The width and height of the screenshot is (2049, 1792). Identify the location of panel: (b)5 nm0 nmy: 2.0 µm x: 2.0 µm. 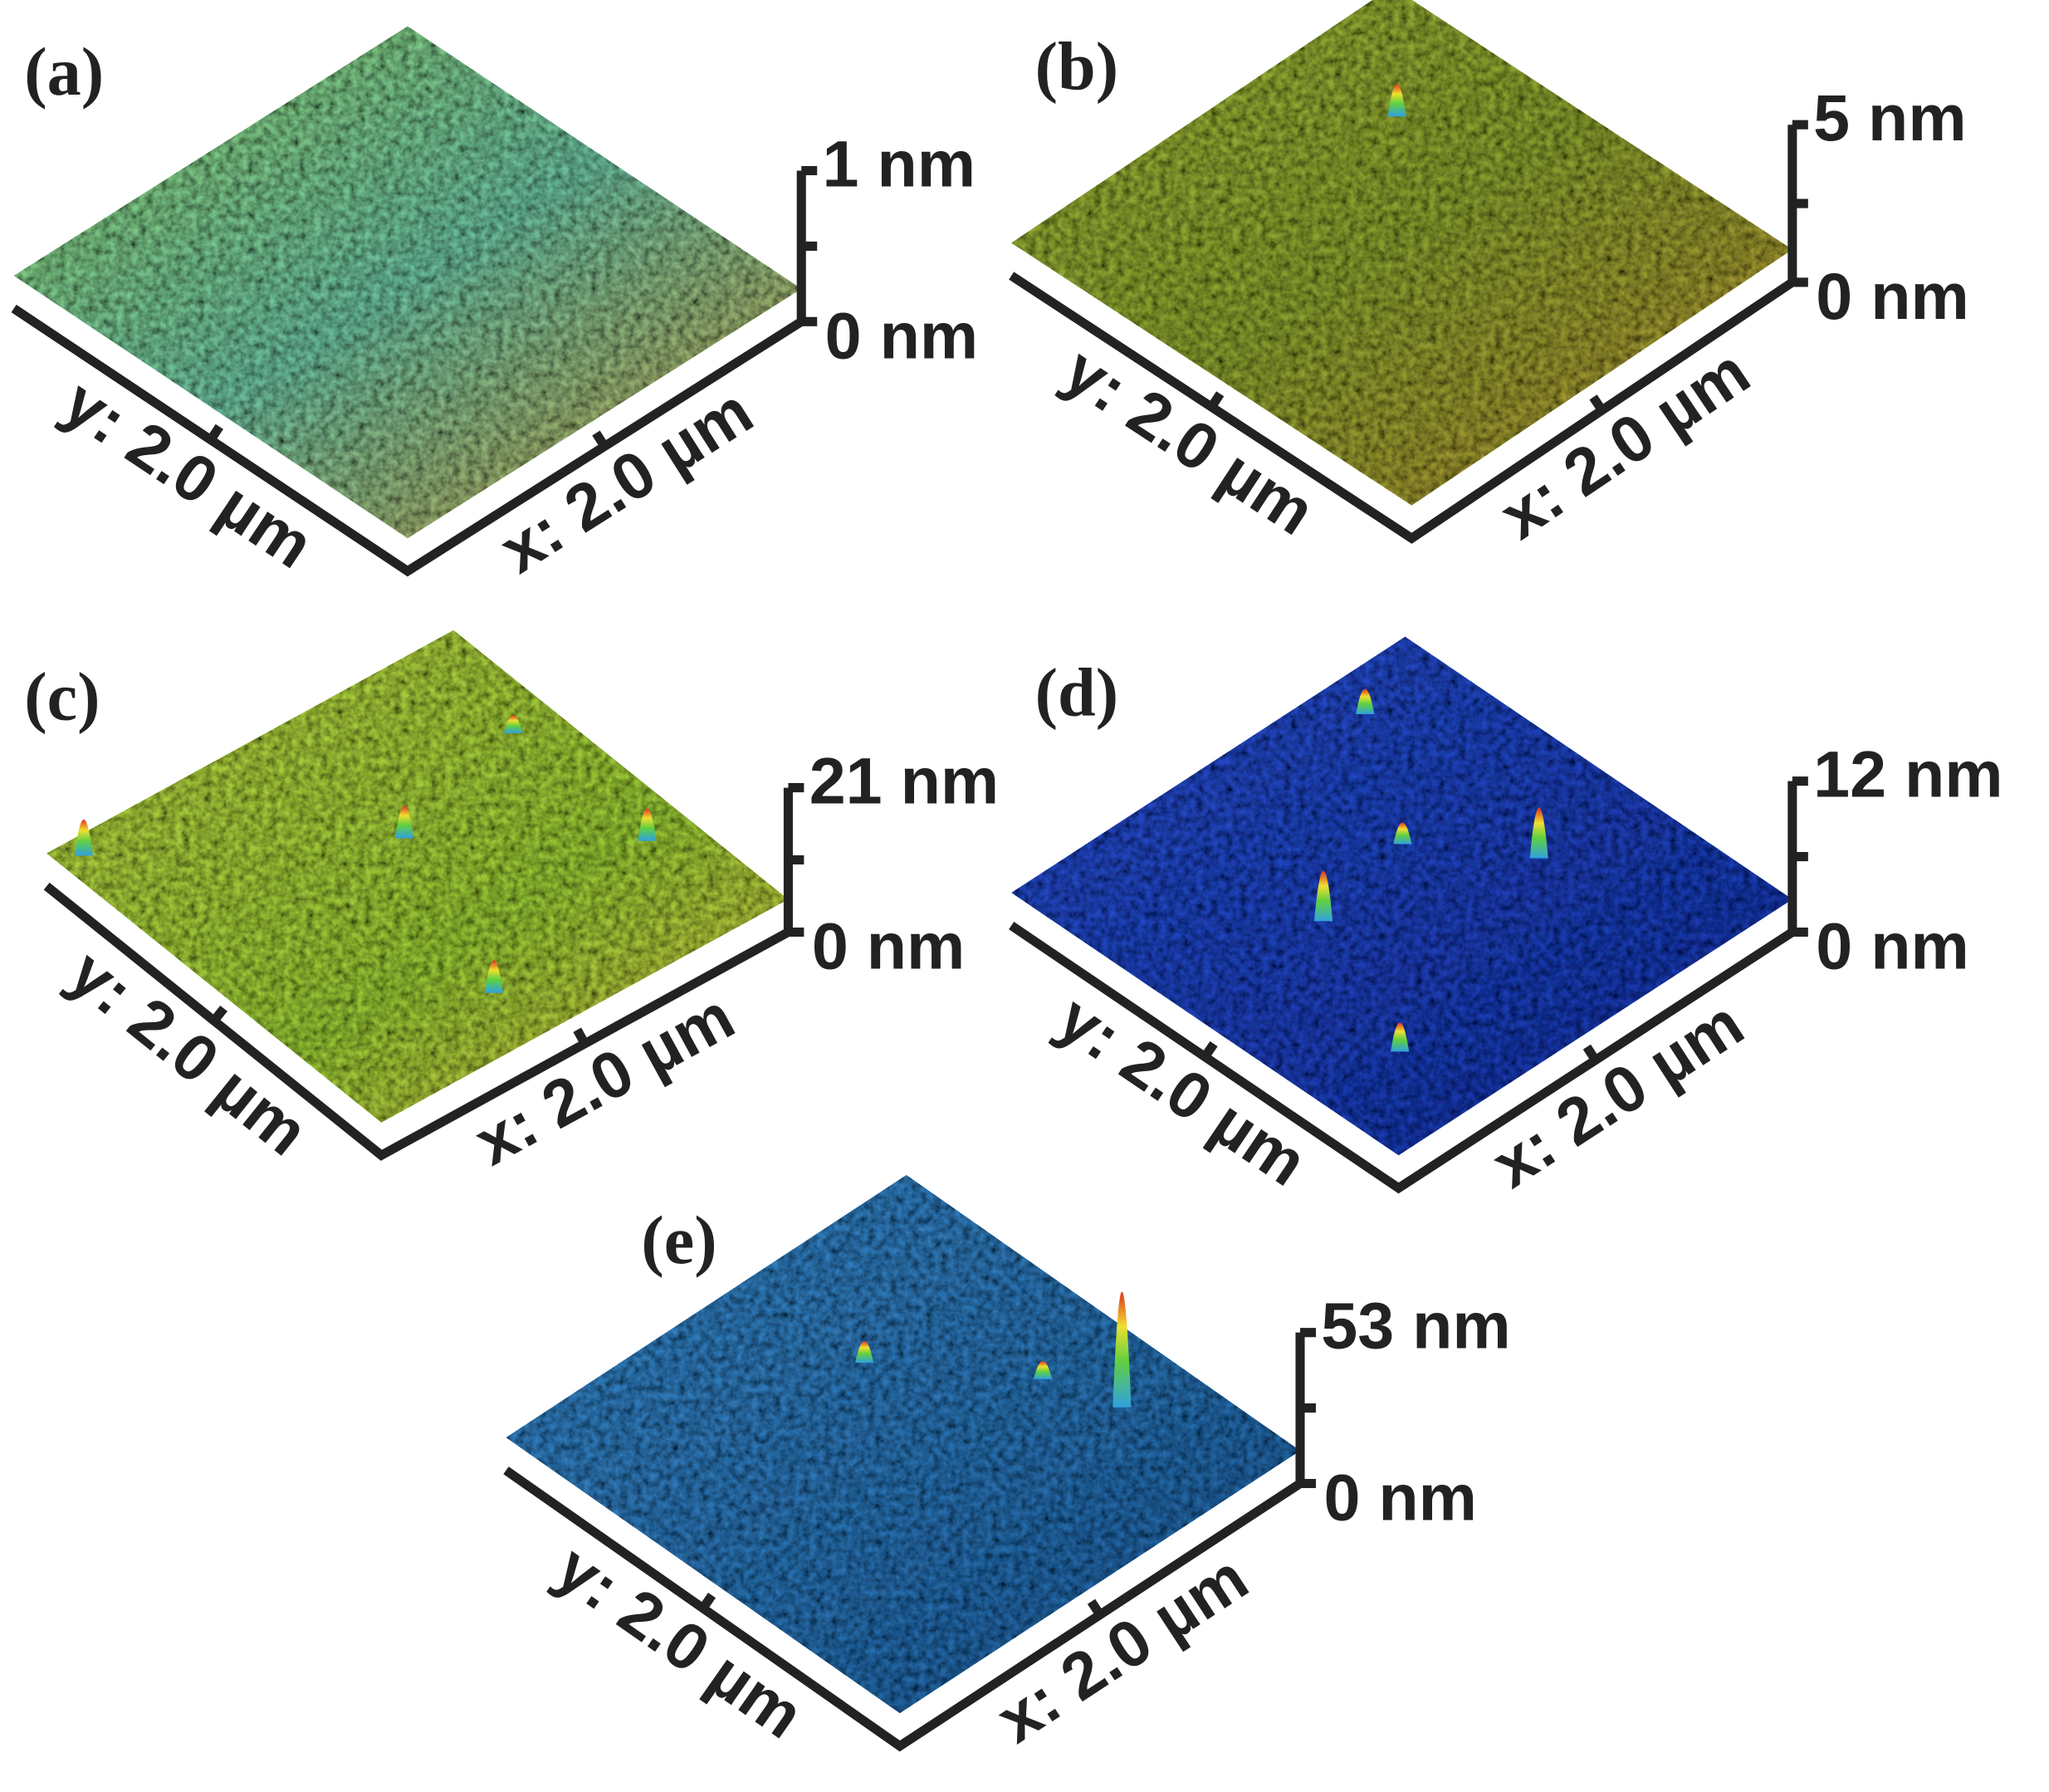
(1489, 276).